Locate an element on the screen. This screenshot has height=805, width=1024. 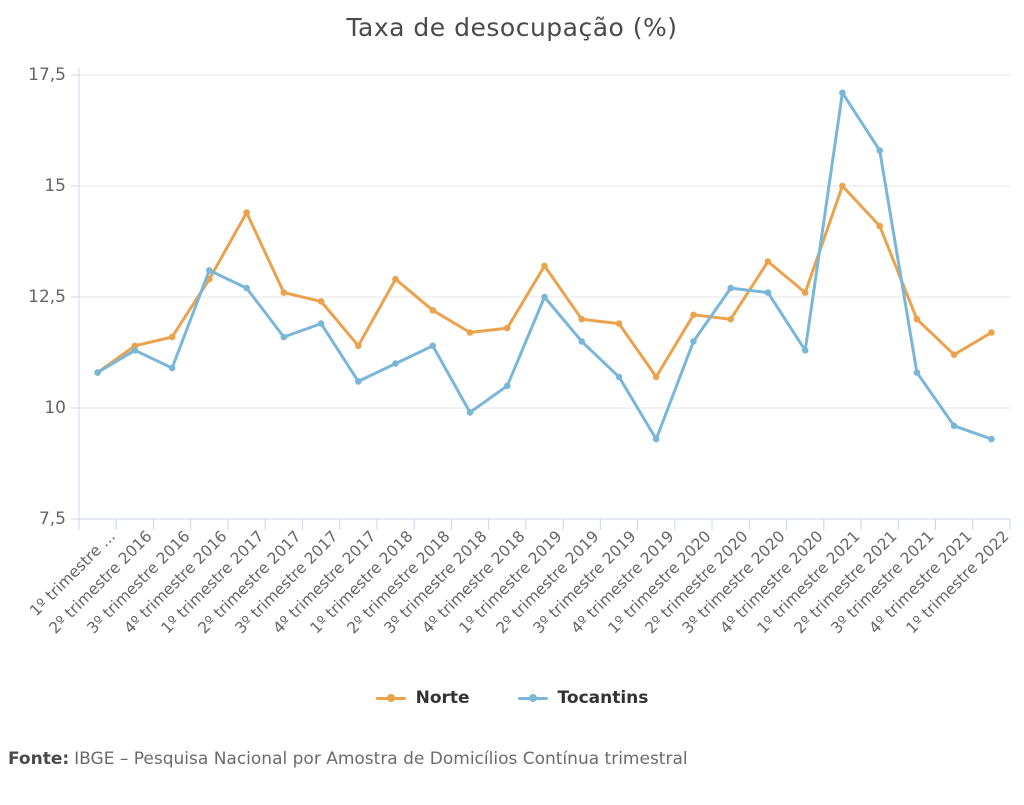
chart-title: Taxa de desocupação (%) is located at coordinates (512, 27).